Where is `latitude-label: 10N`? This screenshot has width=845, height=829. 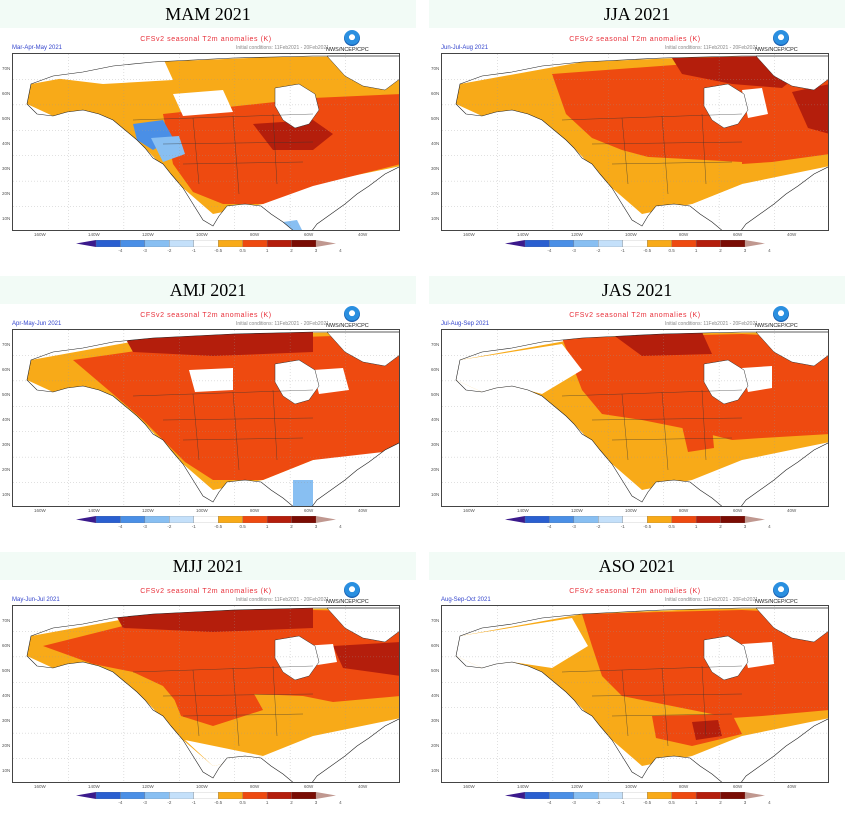 latitude-label: 10N is located at coordinates (435, 494).